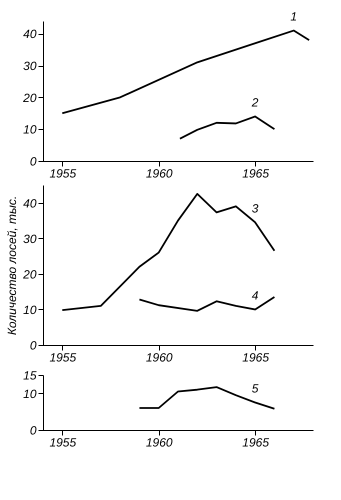 The width and height of the screenshot is (341, 500). I want to click on series-label: 1, so click(294, 17).